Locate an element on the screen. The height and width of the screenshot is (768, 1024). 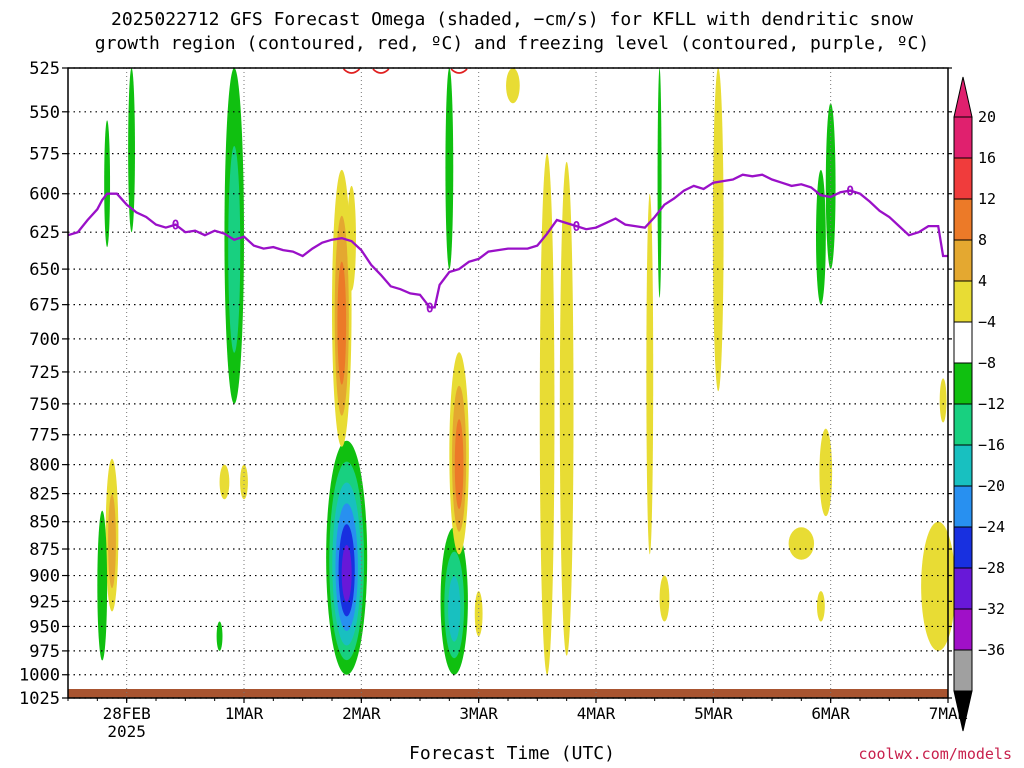
x-tick-label: 3MAR is located at coordinates (478, 713).